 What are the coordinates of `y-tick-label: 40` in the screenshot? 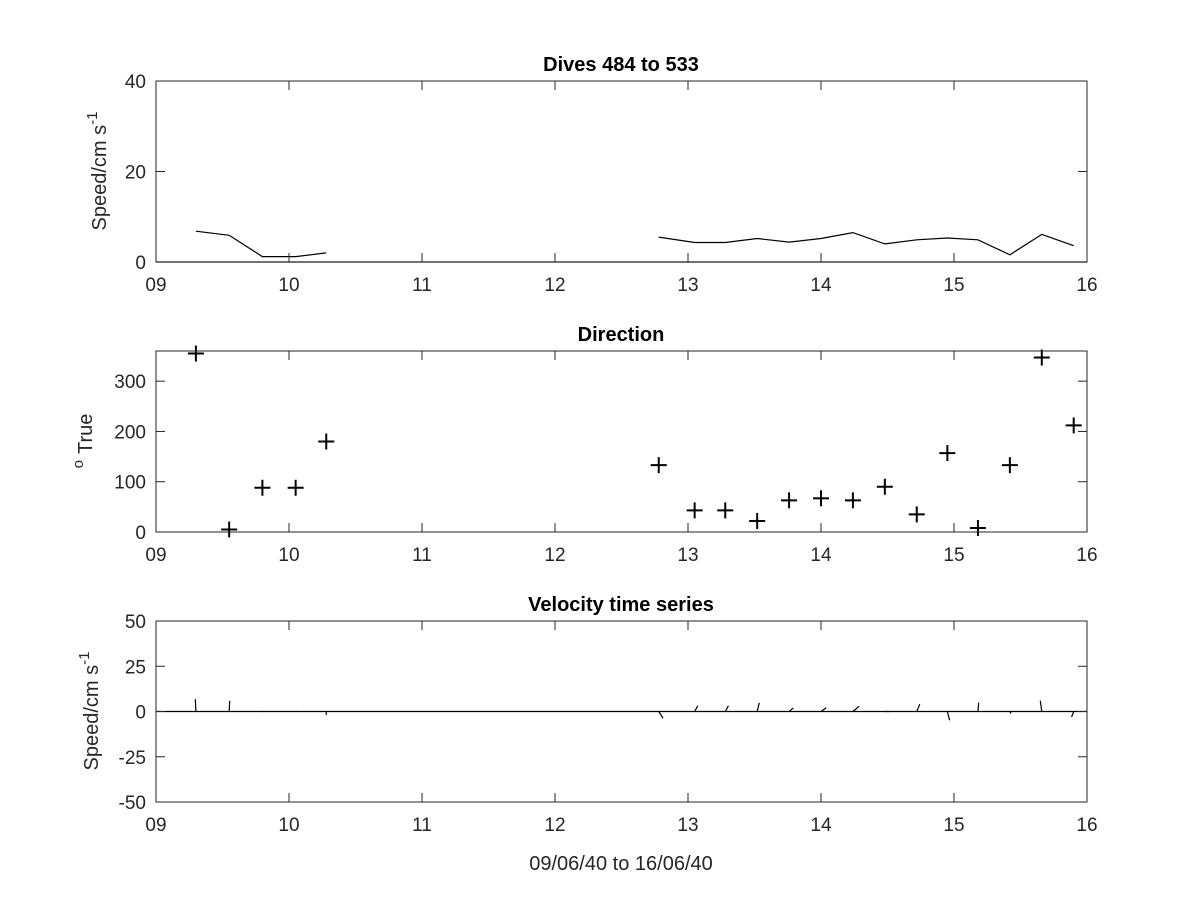 It's located at (135, 82).